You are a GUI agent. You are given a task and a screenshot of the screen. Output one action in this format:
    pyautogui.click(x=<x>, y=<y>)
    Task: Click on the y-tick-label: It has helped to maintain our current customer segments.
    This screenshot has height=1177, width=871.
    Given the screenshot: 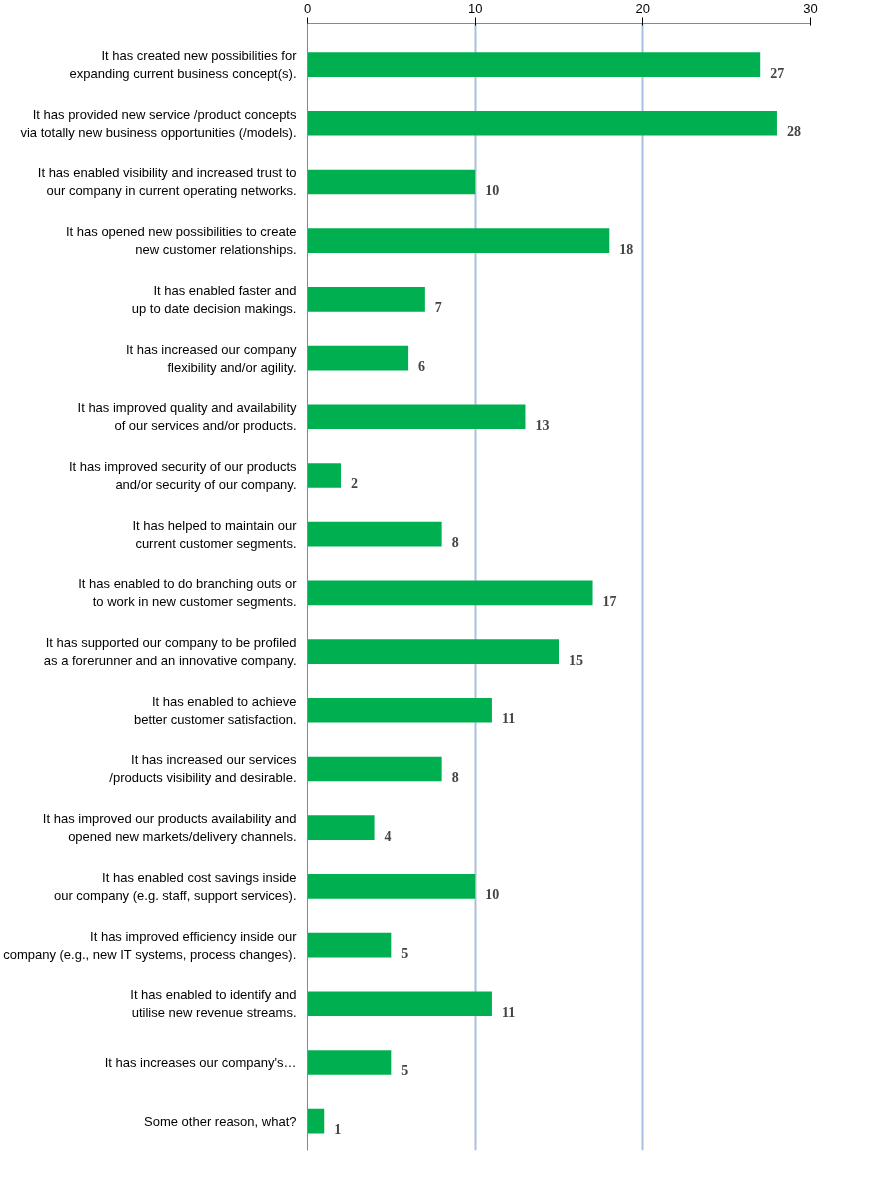 What is the action you would take?
    pyautogui.click(x=215, y=534)
    